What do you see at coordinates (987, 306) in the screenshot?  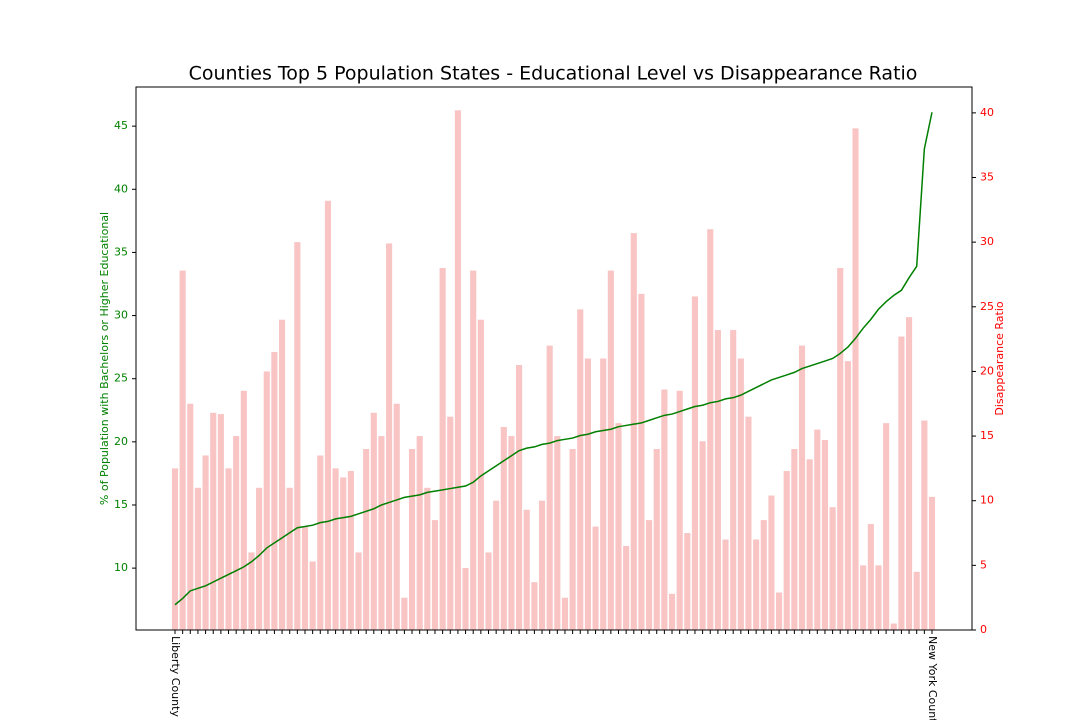 I see `y2-tick-label: 25` at bounding box center [987, 306].